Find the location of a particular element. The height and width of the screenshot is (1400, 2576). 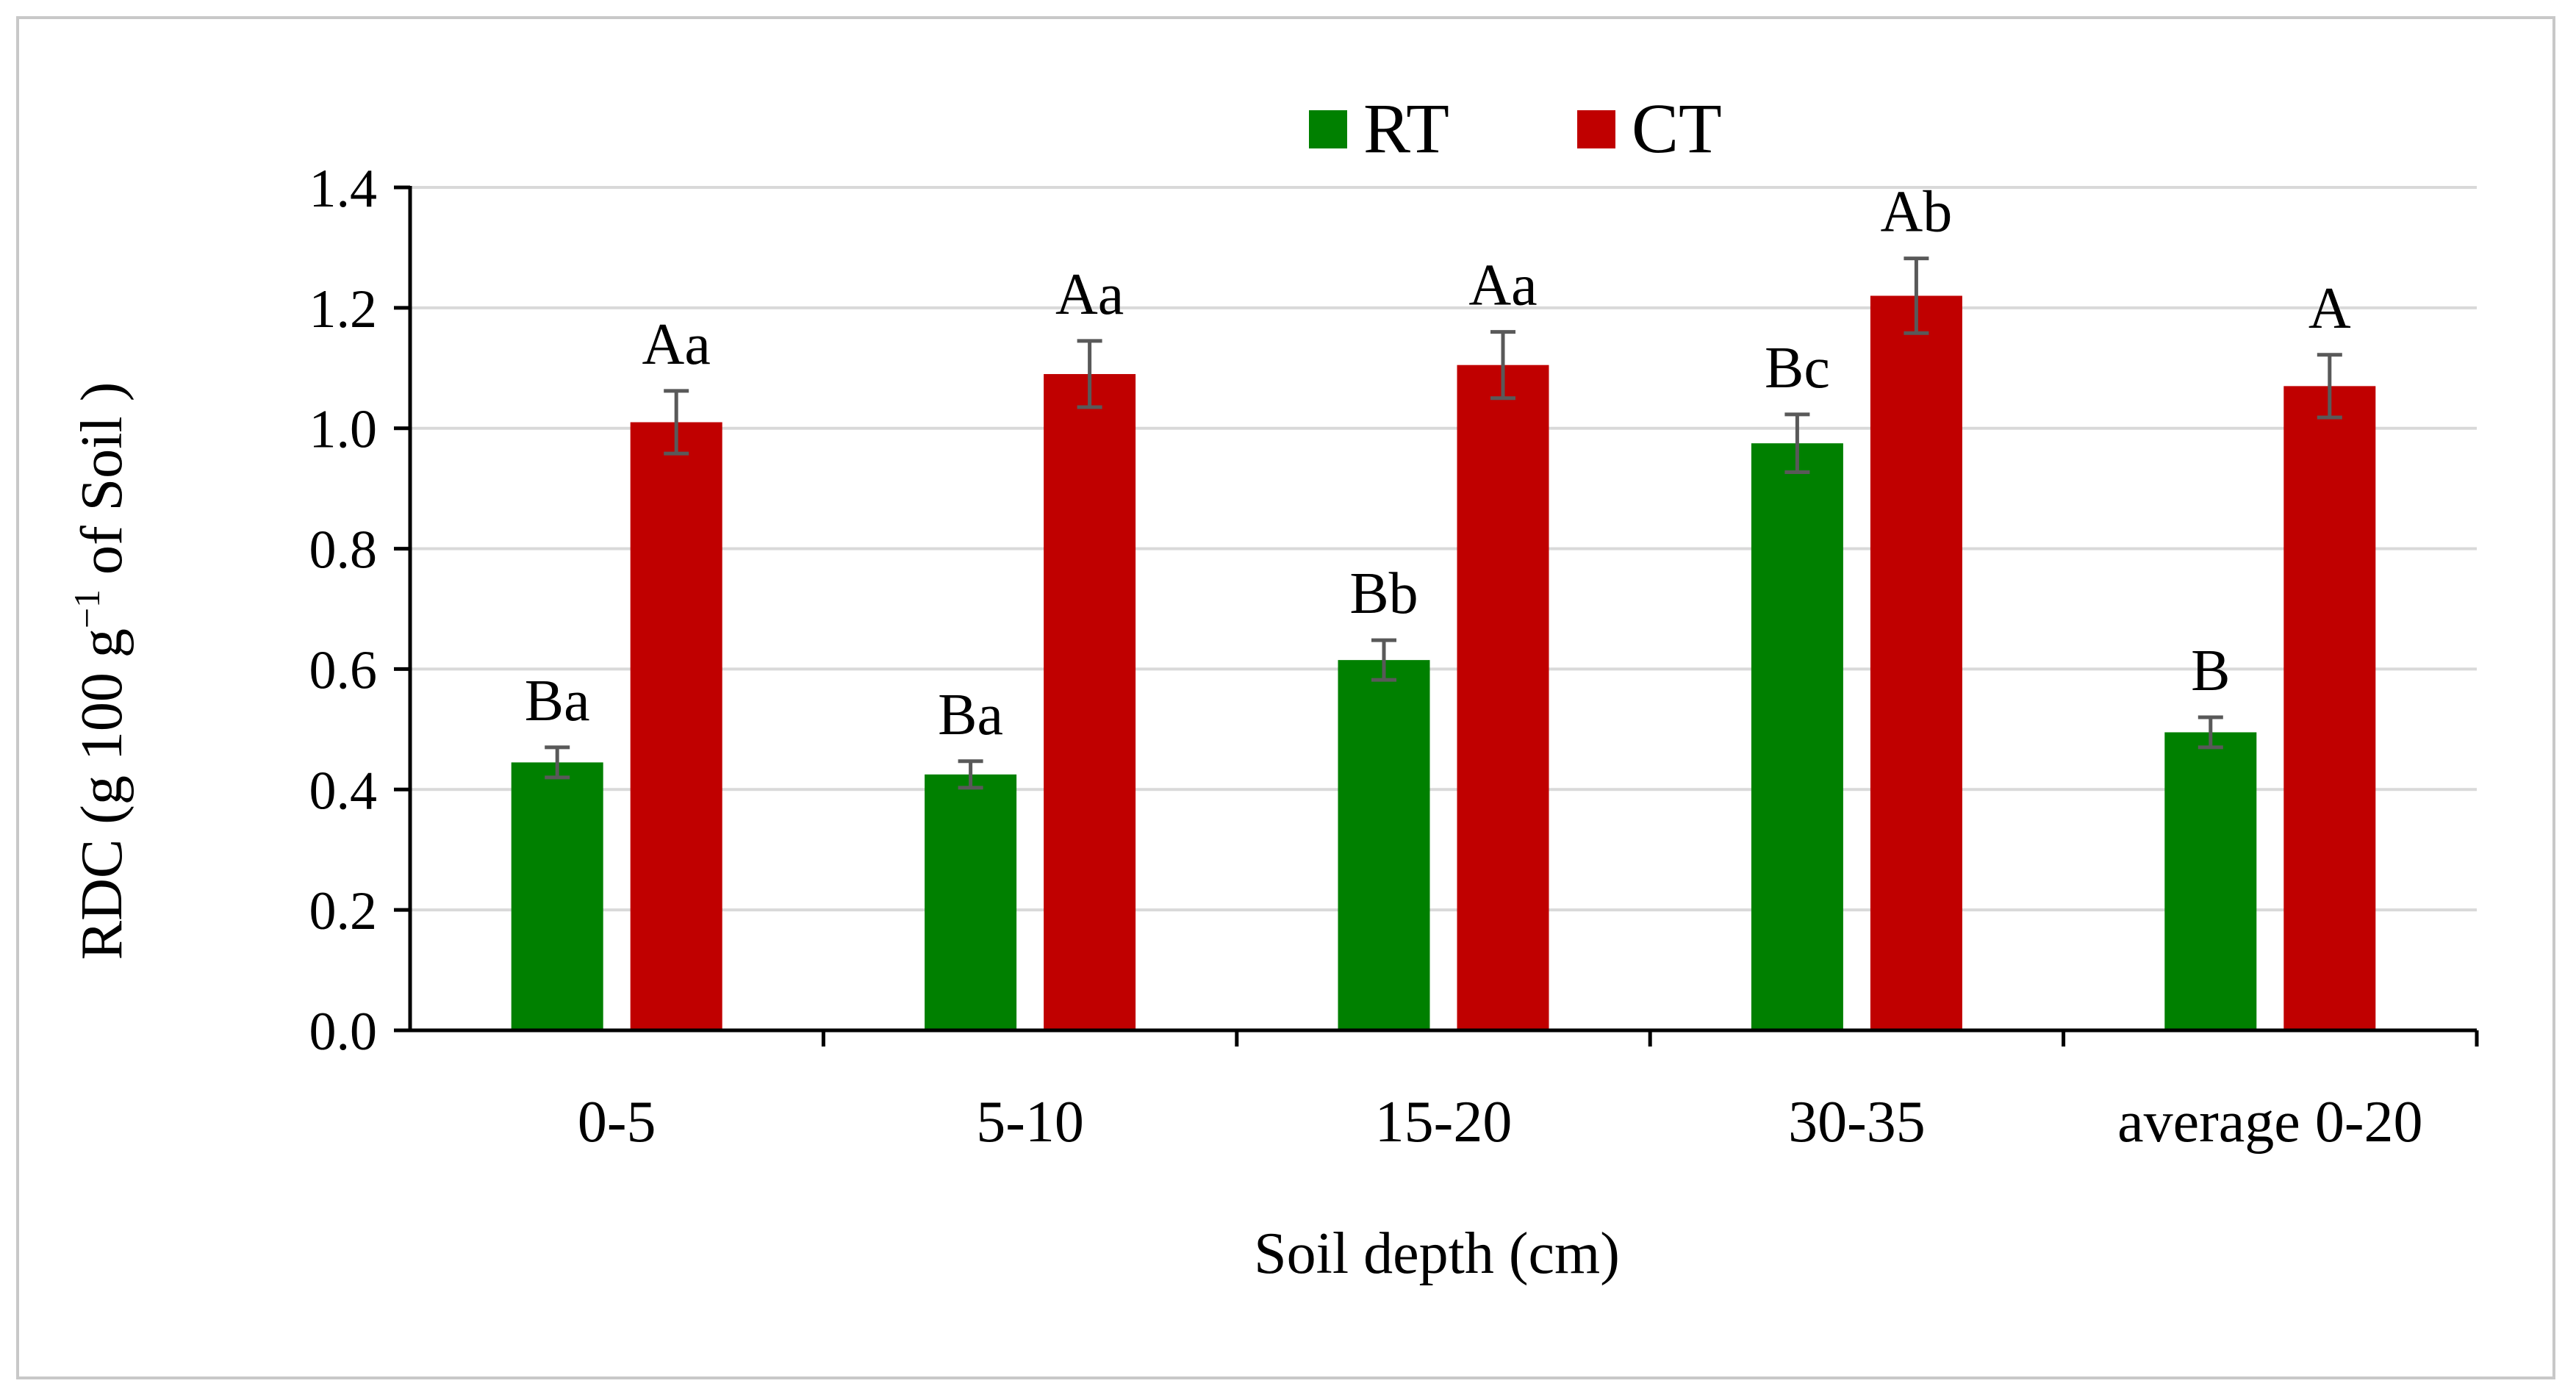

legend-swatch-ct is located at coordinates (1596, 129).